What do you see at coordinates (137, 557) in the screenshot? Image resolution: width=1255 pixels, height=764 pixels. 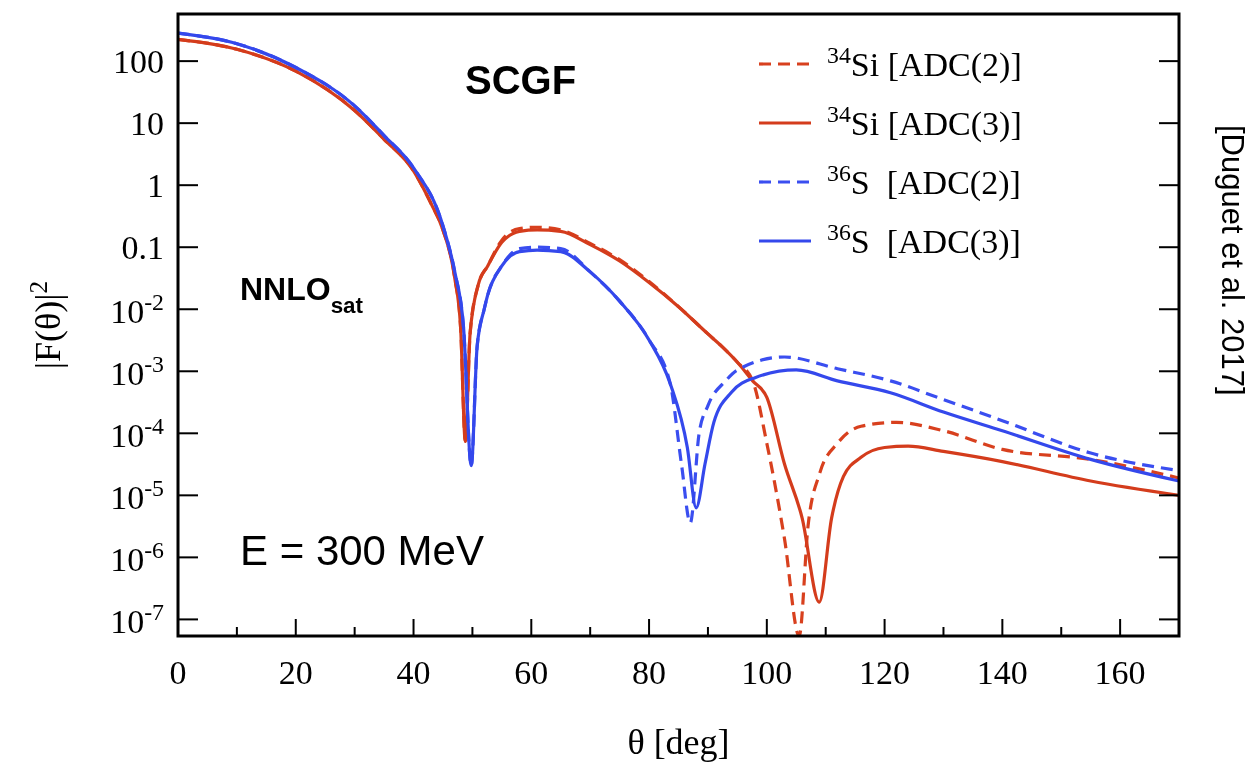 I see `y-tick-label: 10$^{-6}$` at bounding box center [137, 557].